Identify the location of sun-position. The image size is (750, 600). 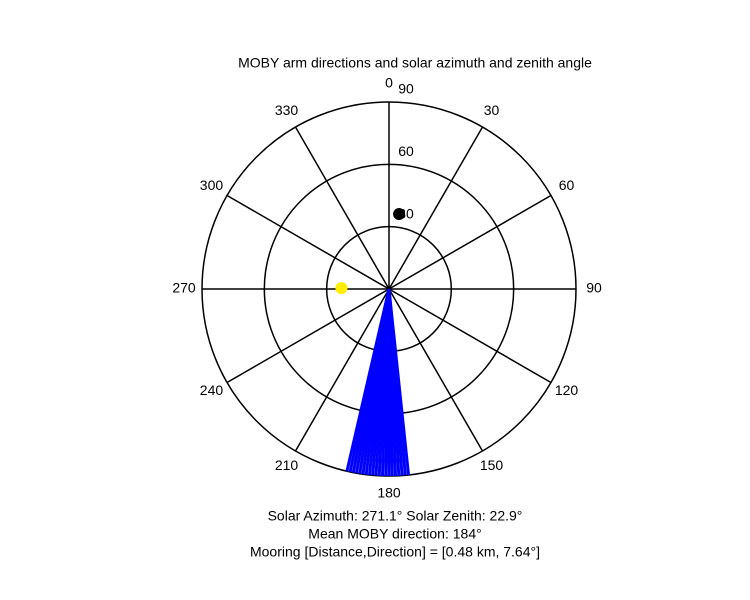
(341, 288).